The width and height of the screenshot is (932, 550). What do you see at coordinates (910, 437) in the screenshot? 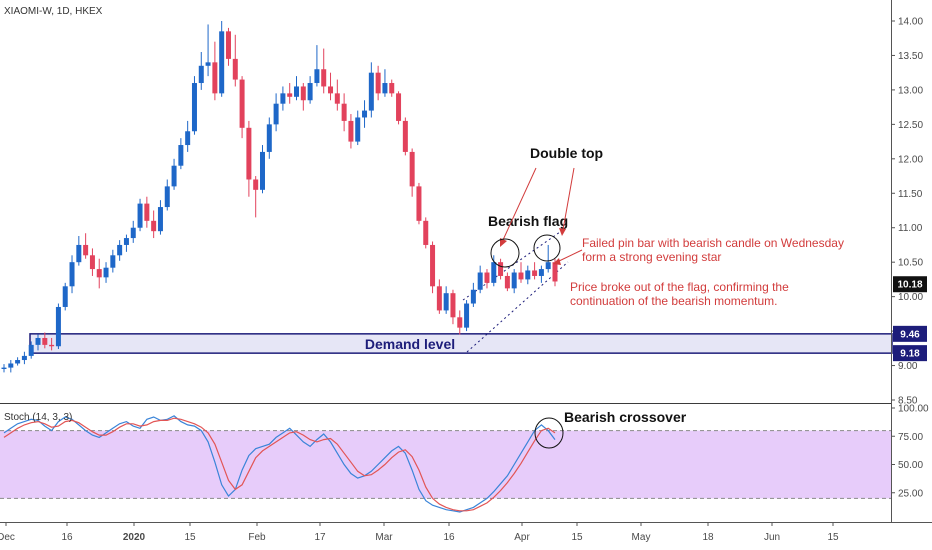
I see `stoch-tick-label: 75.00` at bounding box center [910, 437].